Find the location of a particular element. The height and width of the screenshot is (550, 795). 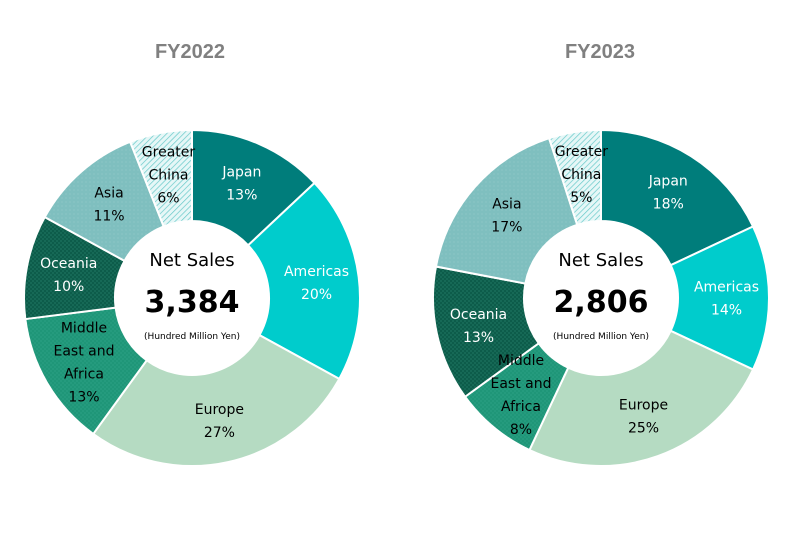

slice-label-oceania: Oceania 13% is located at coordinates (478, 326).